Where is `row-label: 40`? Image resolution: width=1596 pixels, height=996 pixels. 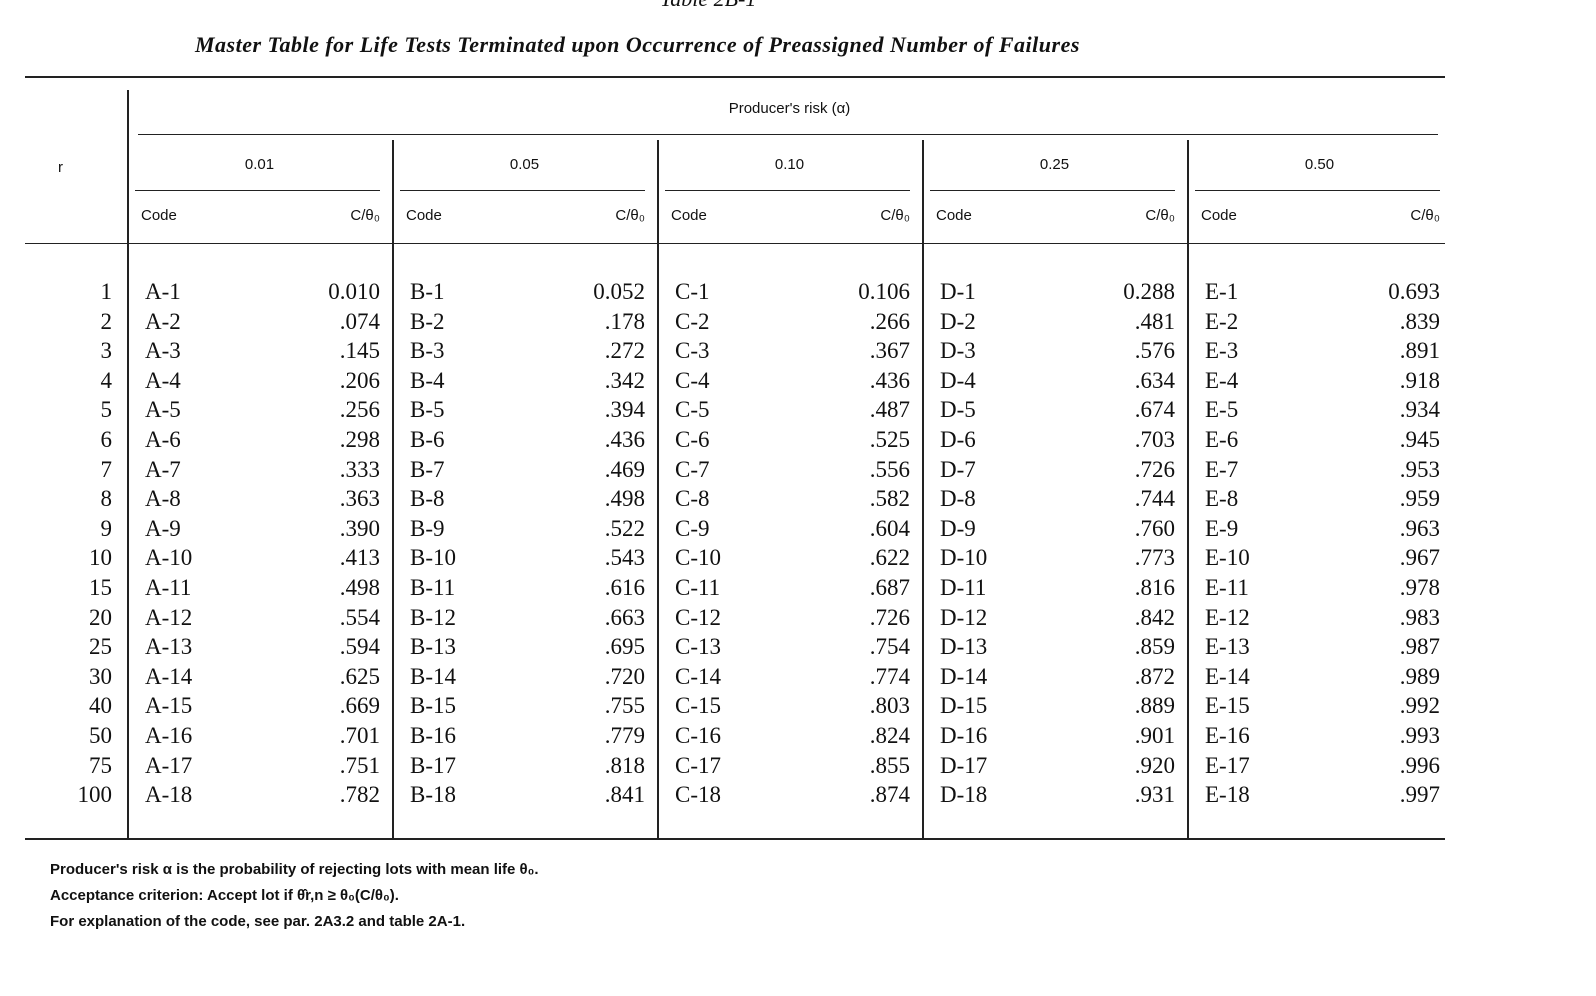 row-label: 40 is located at coordinates (100, 706).